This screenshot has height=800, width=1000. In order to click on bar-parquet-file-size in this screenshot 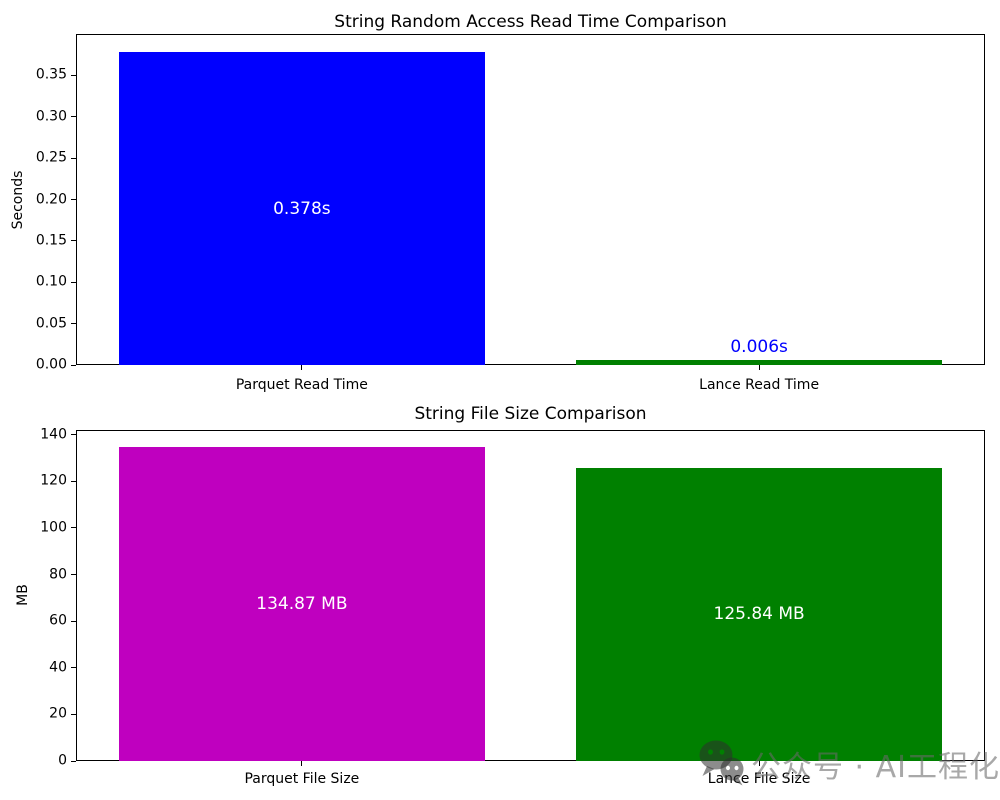, I will do `click(301, 603)`.